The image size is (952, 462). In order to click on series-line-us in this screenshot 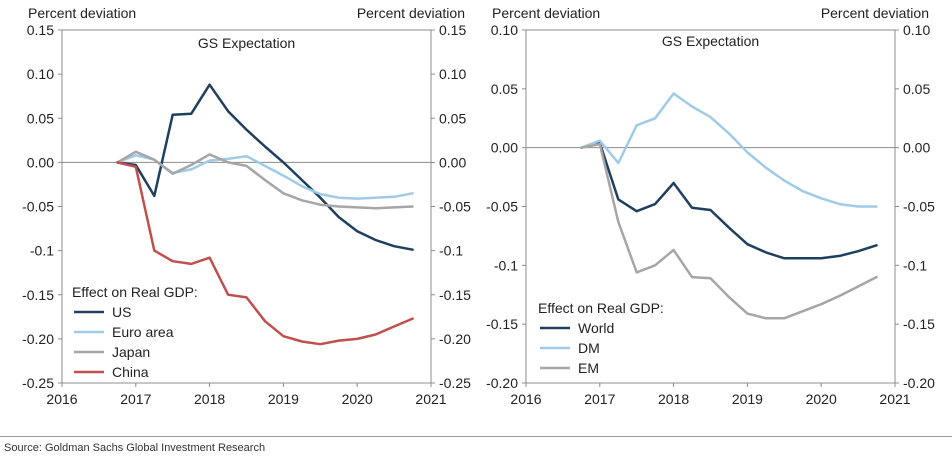, I will do `click(265, 167)`.